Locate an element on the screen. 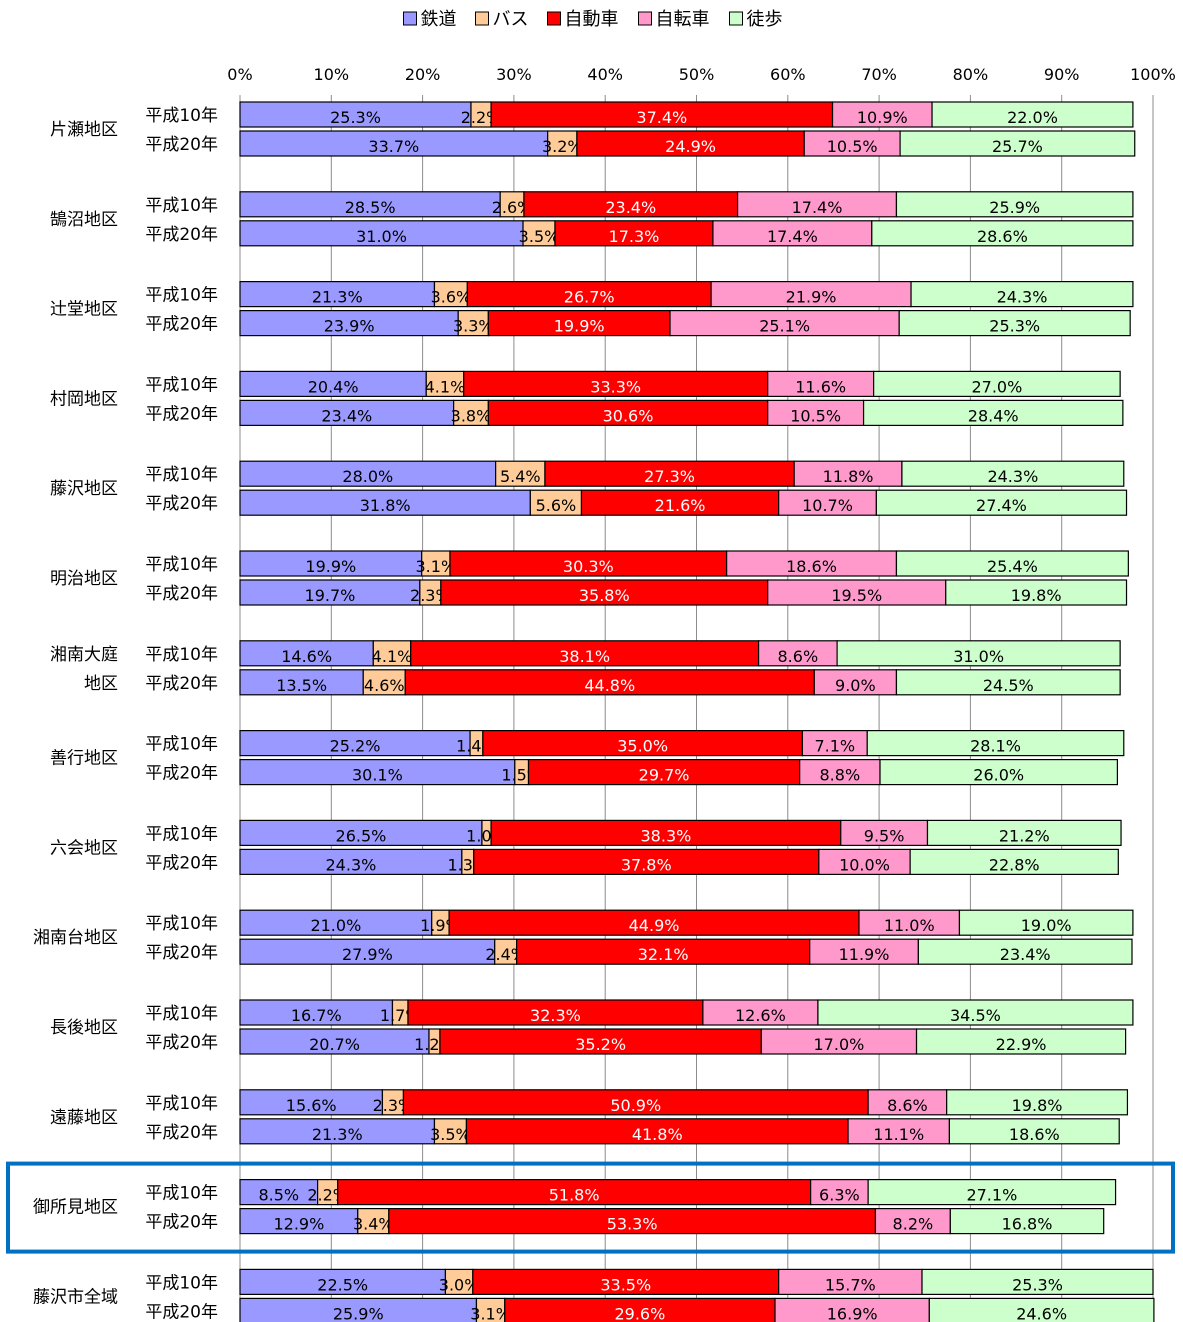  x-axis-ticks: 0% 10% 20% 30% 40% 50% 60% 70% 80% 90% 100% is located at coordinates (701, 74).